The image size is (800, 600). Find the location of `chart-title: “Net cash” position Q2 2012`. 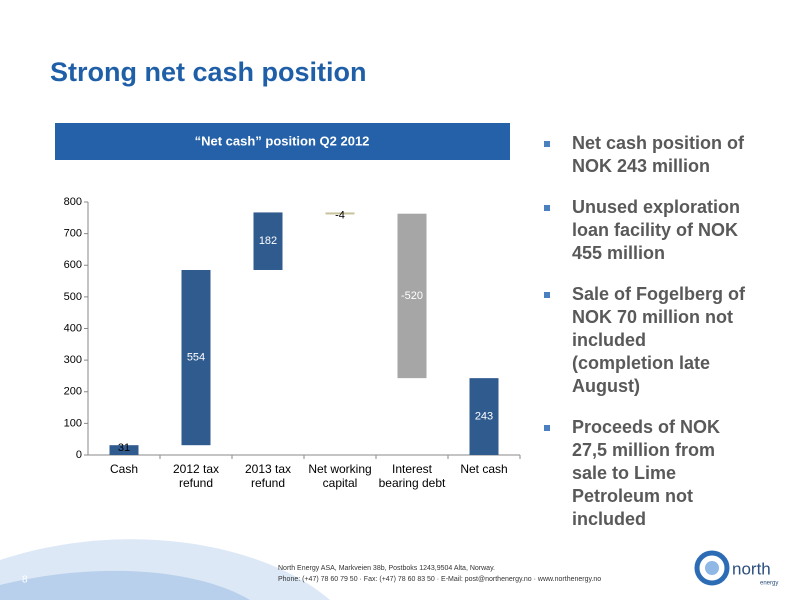

chart-title: “Net cash” position Q2 2012 is located at coordinates (282, 140).